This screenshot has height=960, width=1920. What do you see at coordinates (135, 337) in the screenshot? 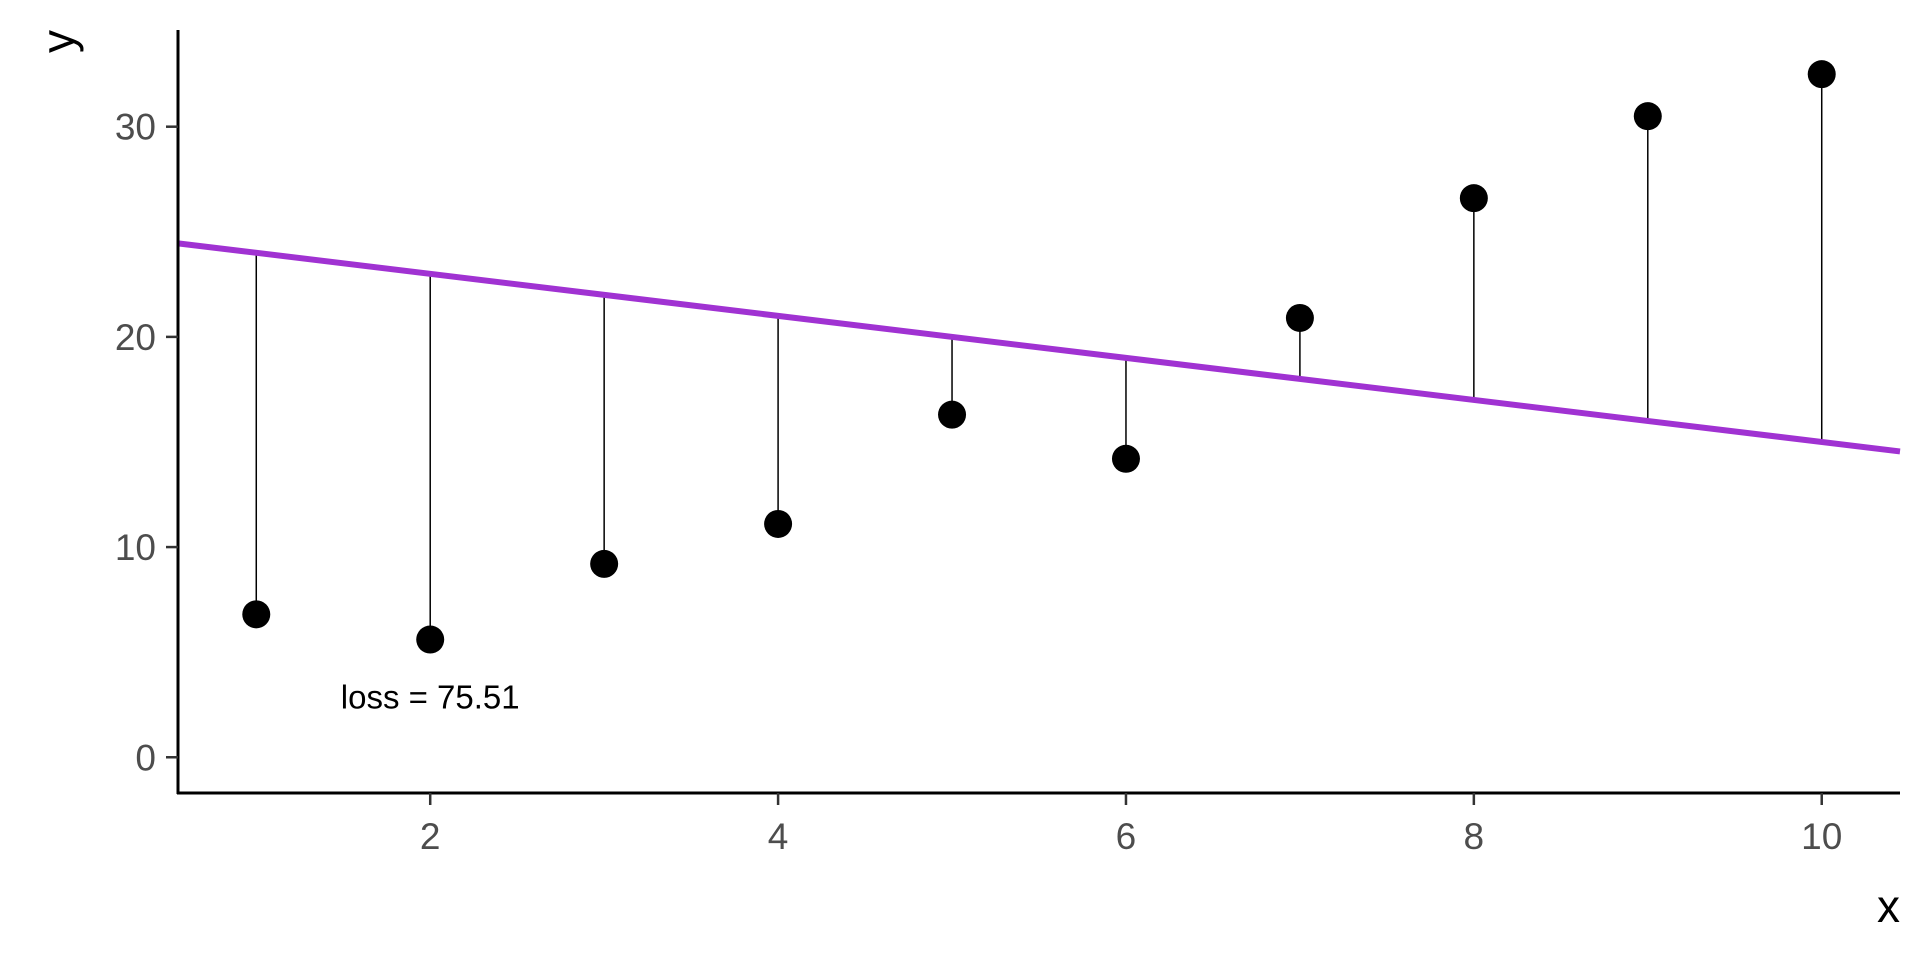
I see `y-tick-label: 20` at bounding box center [135, 337].